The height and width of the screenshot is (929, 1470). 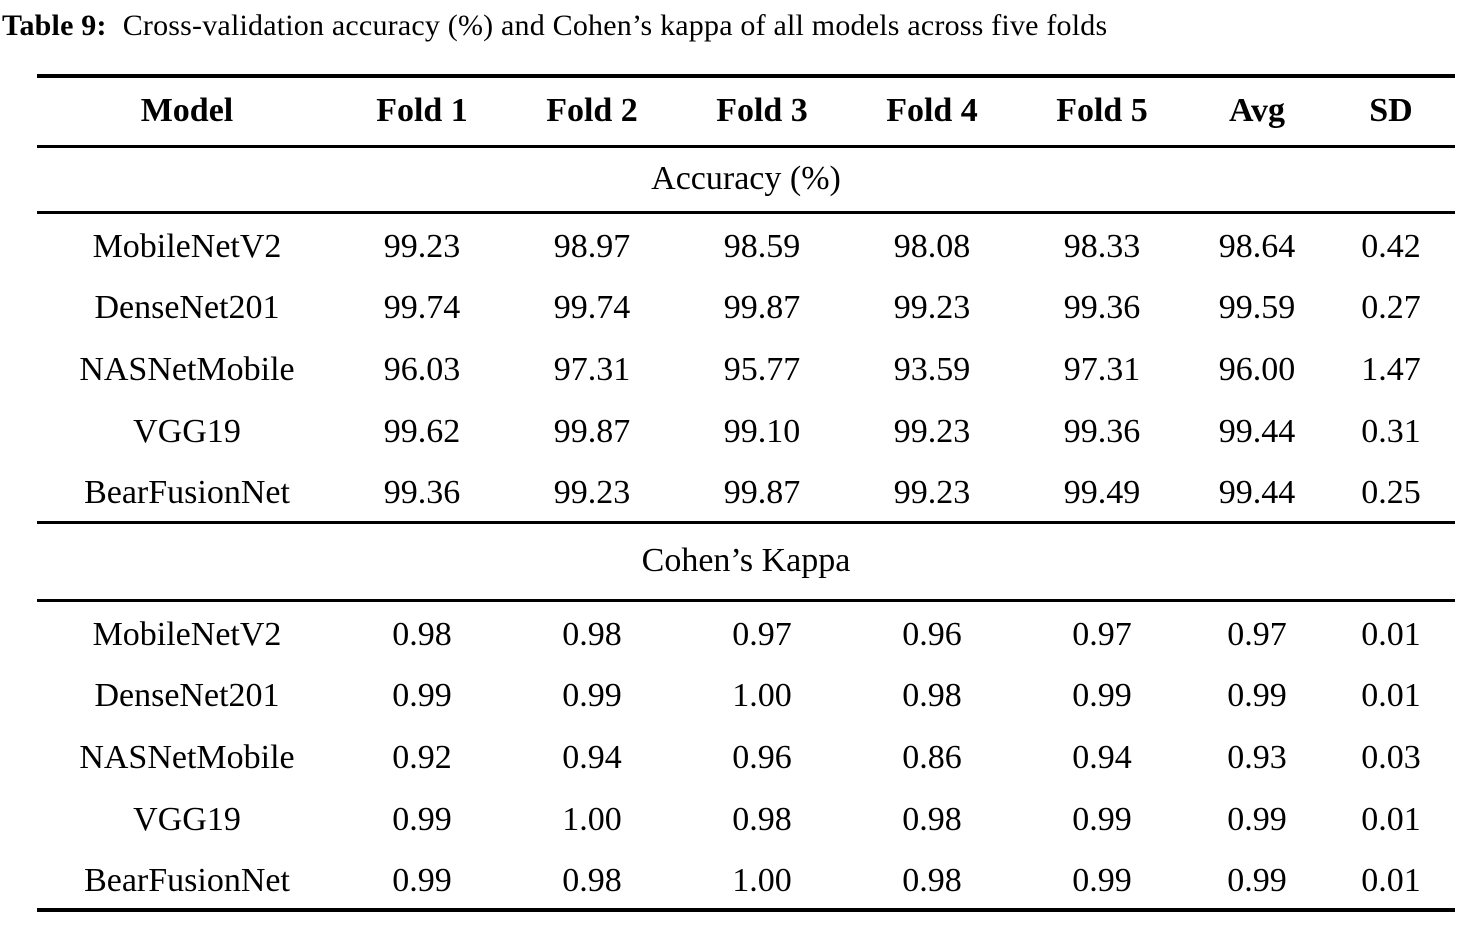 I want to click on value-cell: 0.25, so click(x=1391, y=493).